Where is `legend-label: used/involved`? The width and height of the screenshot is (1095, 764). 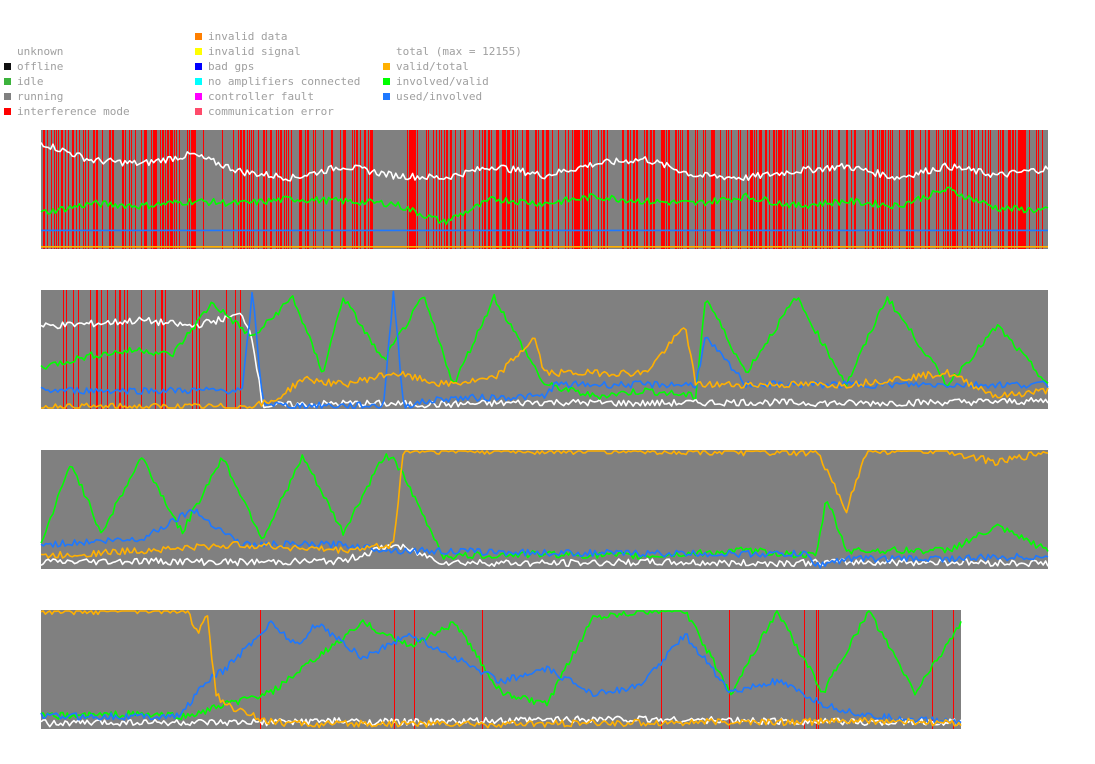
legend-label: used/involved is located at coordinates (439, 96).